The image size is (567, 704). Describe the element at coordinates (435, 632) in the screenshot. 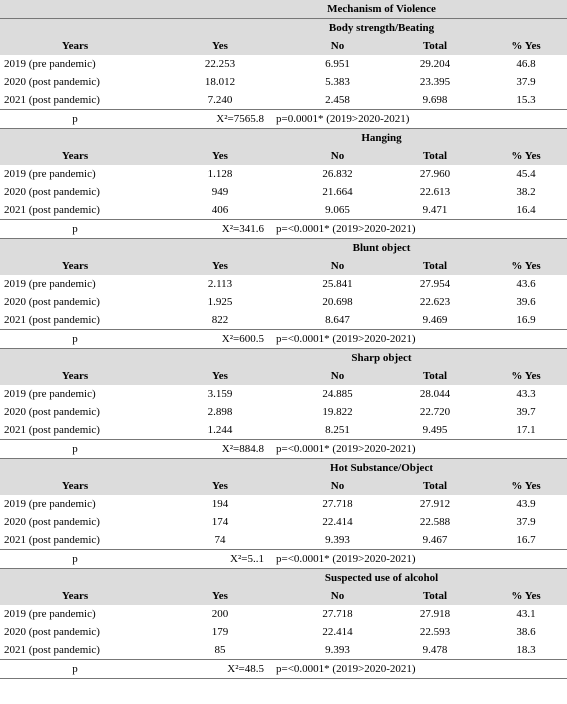

I see `cell: 22.593` at that location.